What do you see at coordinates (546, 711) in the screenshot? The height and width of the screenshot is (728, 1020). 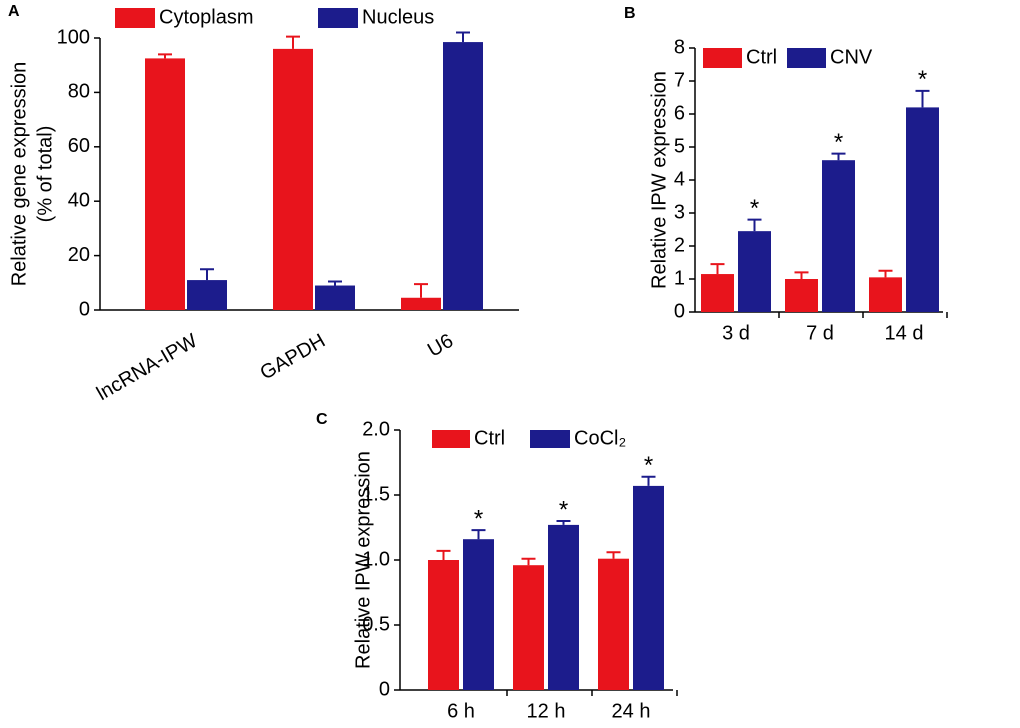 I see `x-tick-label: 12 h` at bounding box center [546, 711].